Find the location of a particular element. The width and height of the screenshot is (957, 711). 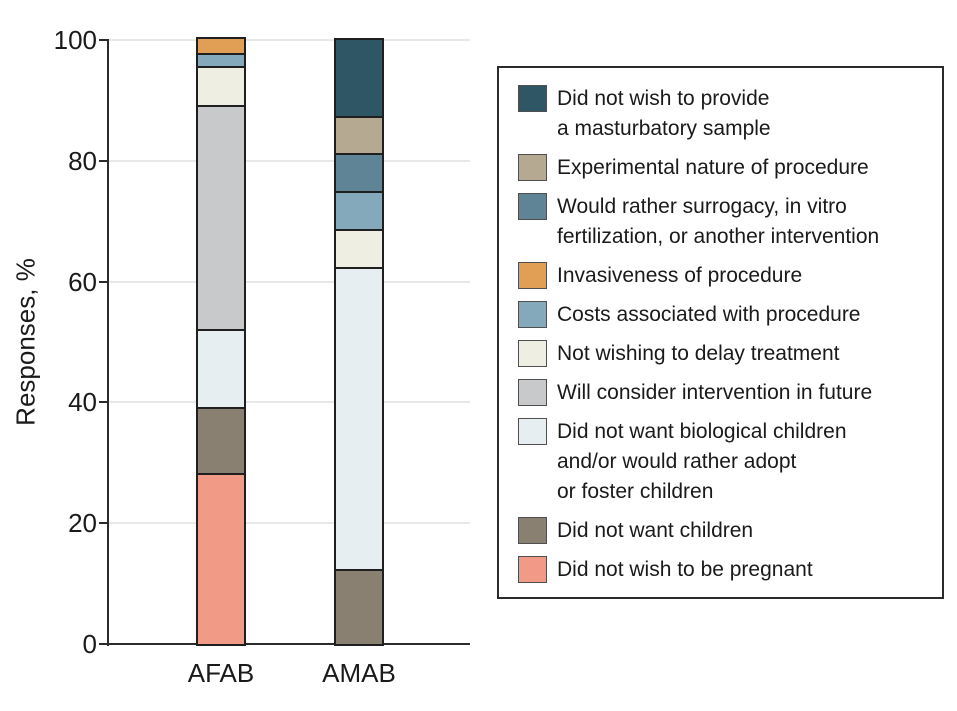

legend-label: Experimental nature of procedure is located at coordinates (713, 167).